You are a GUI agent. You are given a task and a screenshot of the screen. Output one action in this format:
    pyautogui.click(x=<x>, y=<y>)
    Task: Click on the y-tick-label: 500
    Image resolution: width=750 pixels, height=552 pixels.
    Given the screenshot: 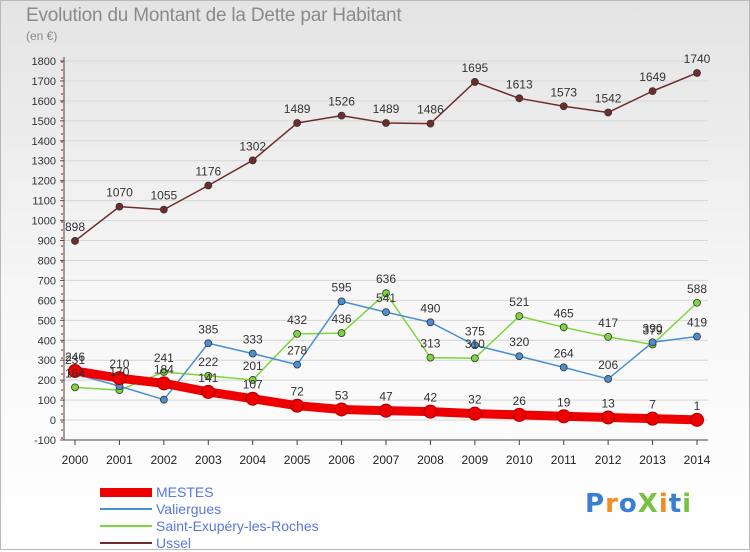 What is the action you would take?
    pyautogui.click(x=47, y=321)
    